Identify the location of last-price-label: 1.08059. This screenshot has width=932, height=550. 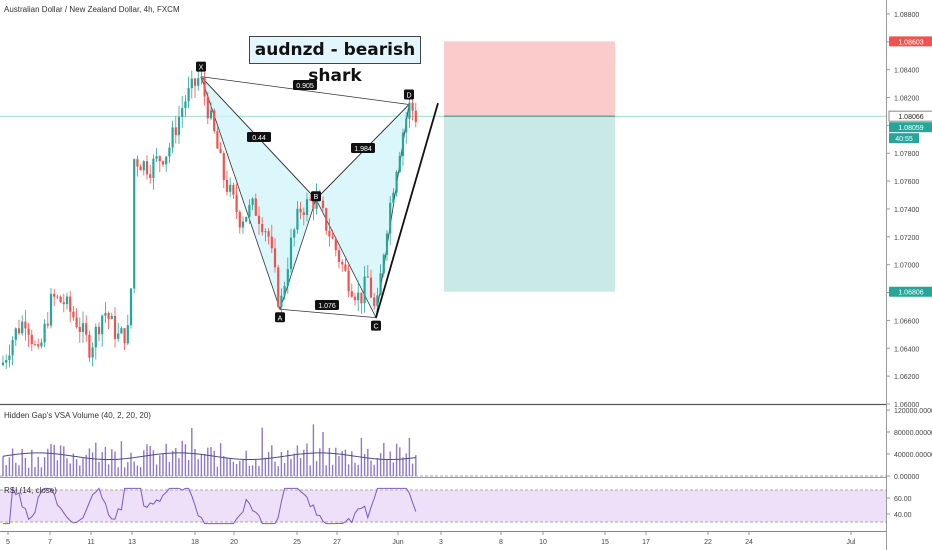
(910, 128).